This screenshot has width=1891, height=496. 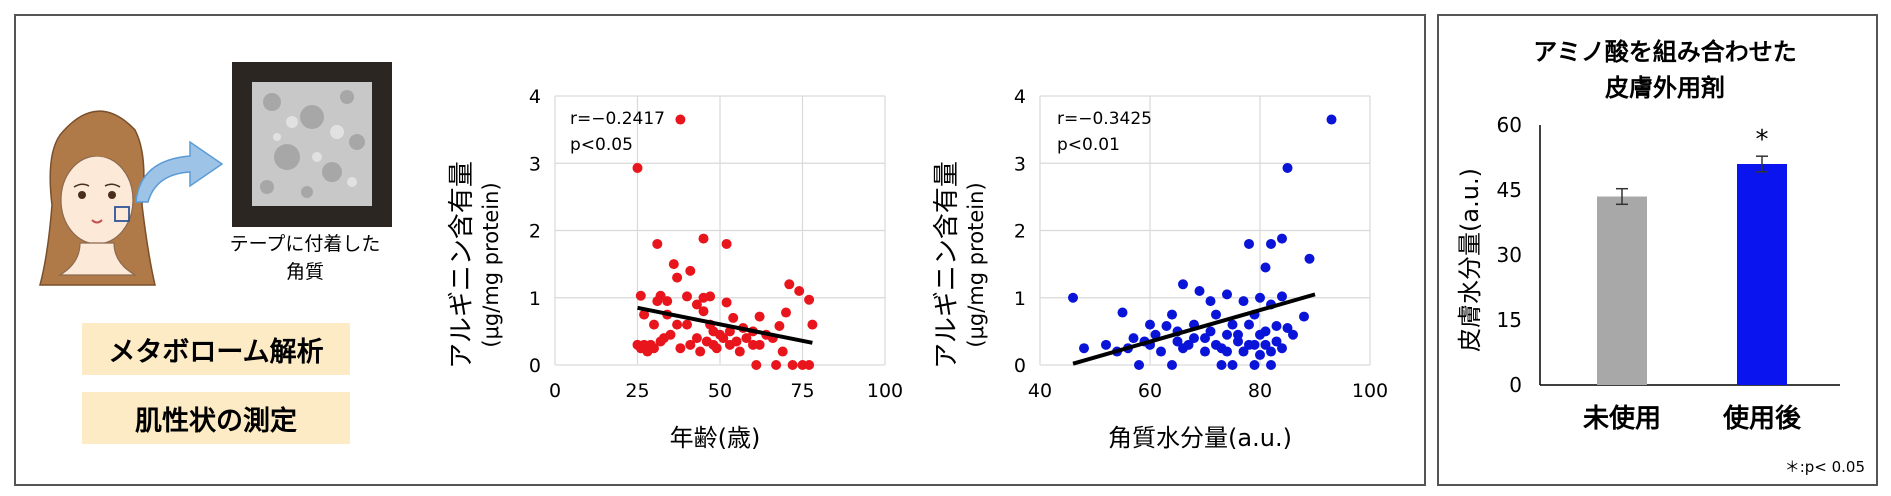 What do you see at coordinates (305, 258) in the screenshot?
I see `tape-label: テープに付着した 角質` at bounding box center [305, 258].